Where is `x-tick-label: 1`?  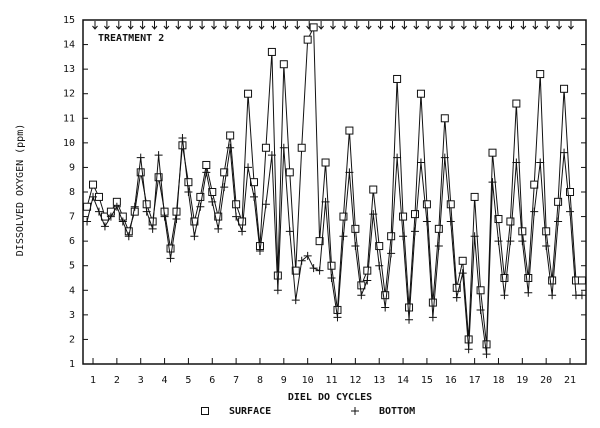
x-tick-label: 1 is located at coordinates (93, 380).